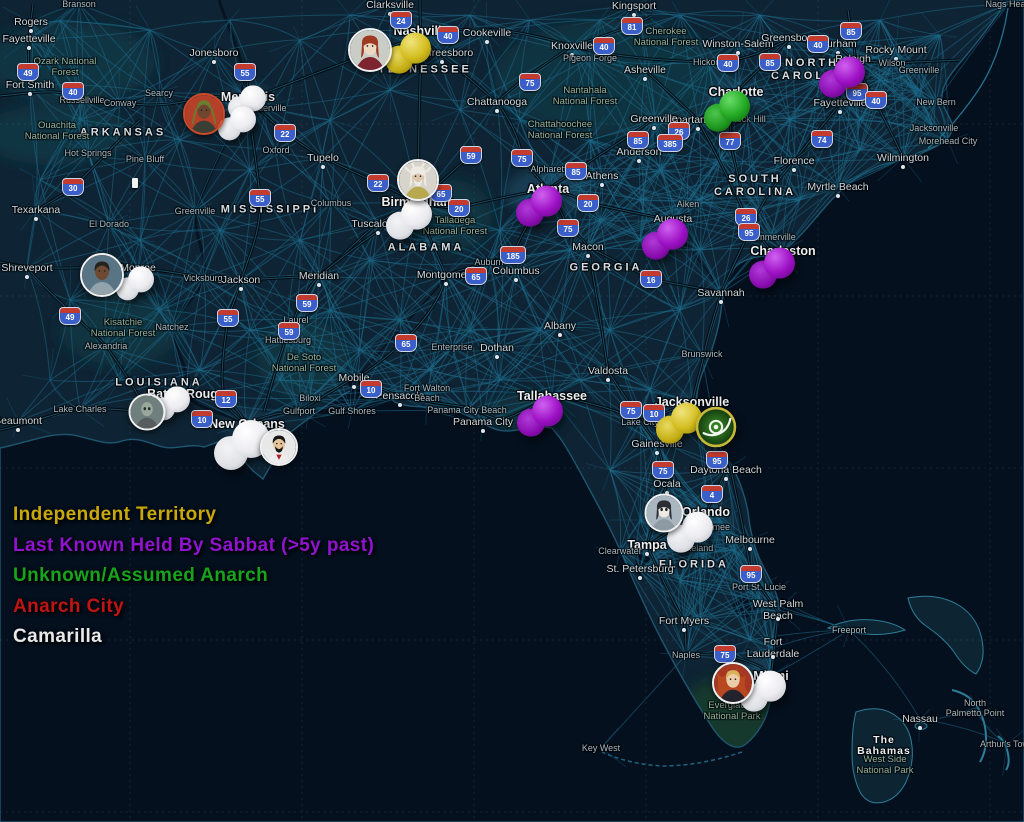  I want to click on new-orleans-avatar, so click(279, 447).